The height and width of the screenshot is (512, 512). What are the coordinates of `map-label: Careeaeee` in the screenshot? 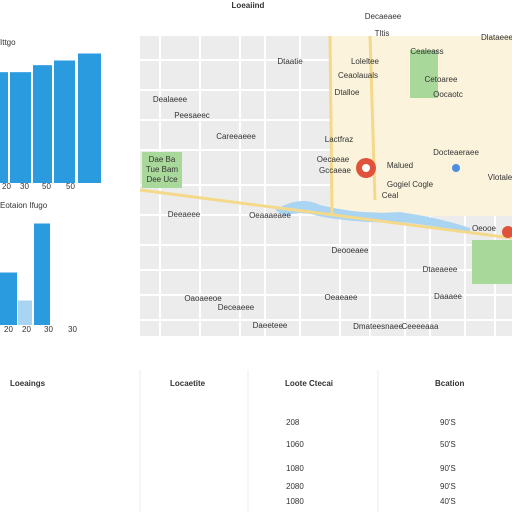 It's located at (236, 136).